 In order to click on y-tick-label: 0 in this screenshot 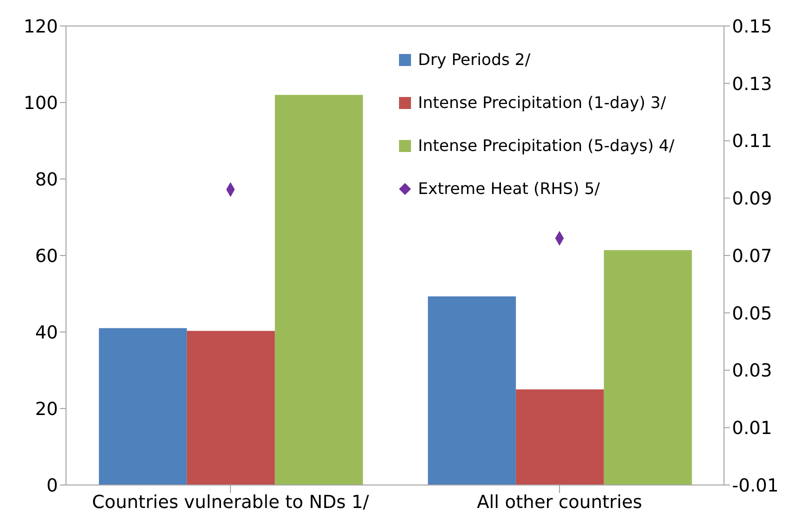, I will do `click(52, 485)`.